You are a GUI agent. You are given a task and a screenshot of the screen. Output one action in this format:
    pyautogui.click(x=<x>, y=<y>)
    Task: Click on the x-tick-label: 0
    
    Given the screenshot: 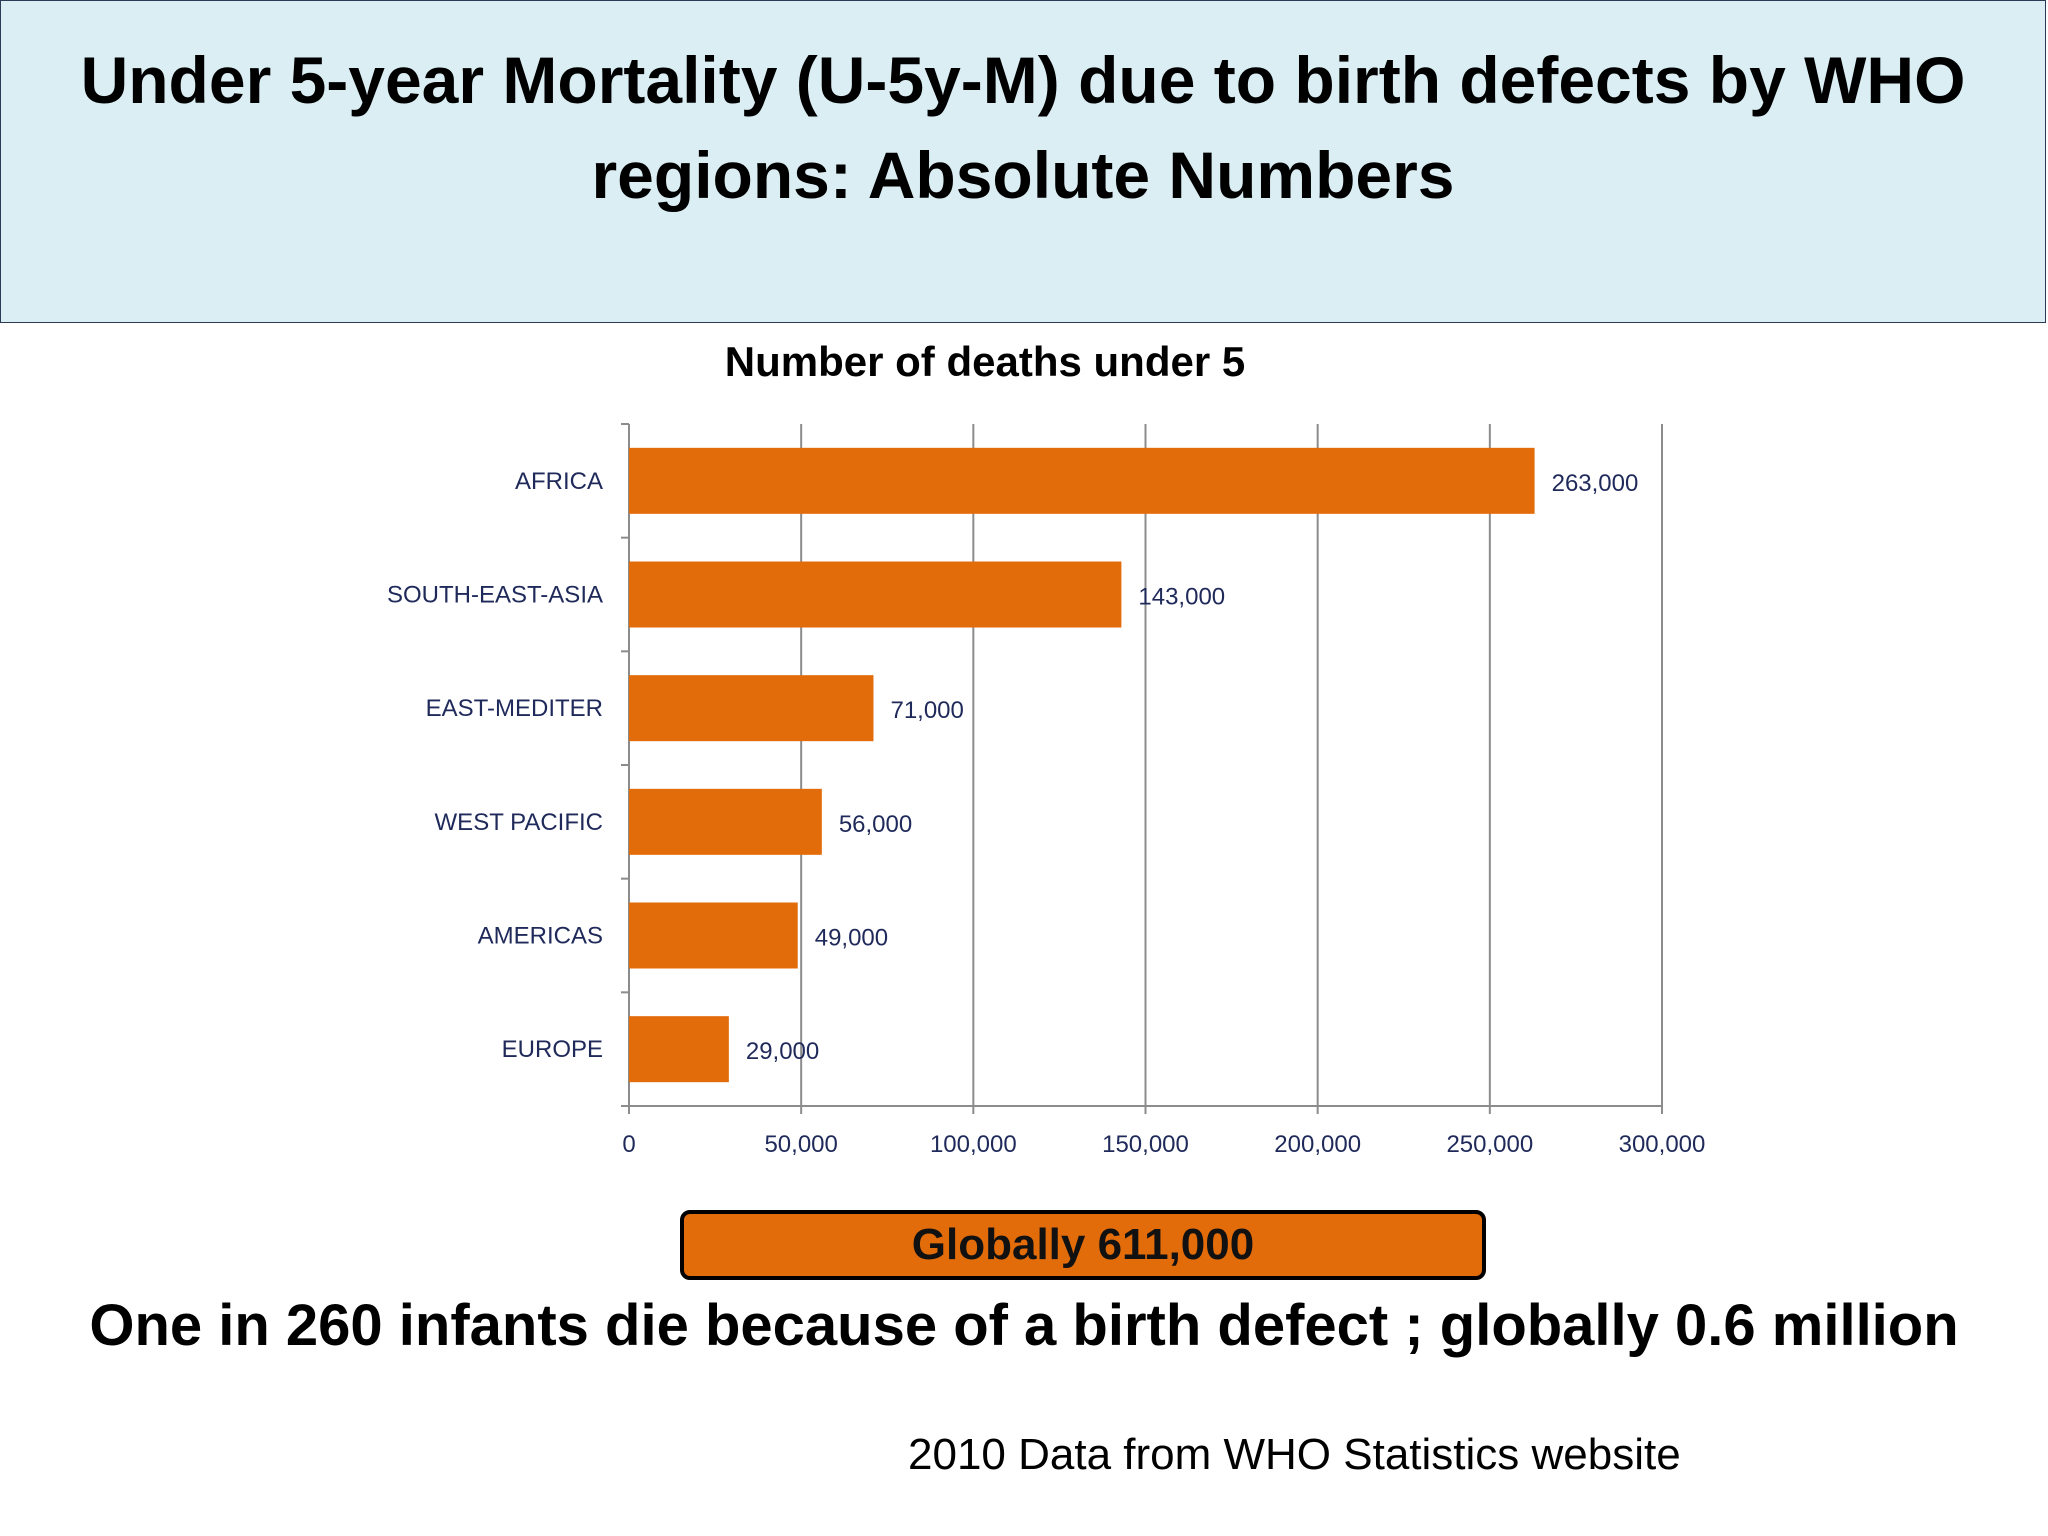 What is the action you would take?
    pyautogui.click(x=628, y=1144)
    